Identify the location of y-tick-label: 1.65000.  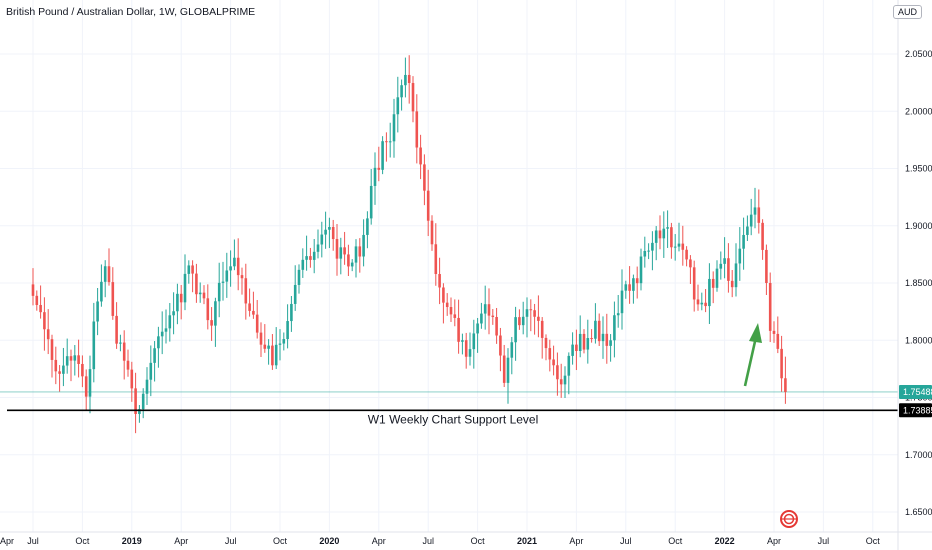
(918, 512).